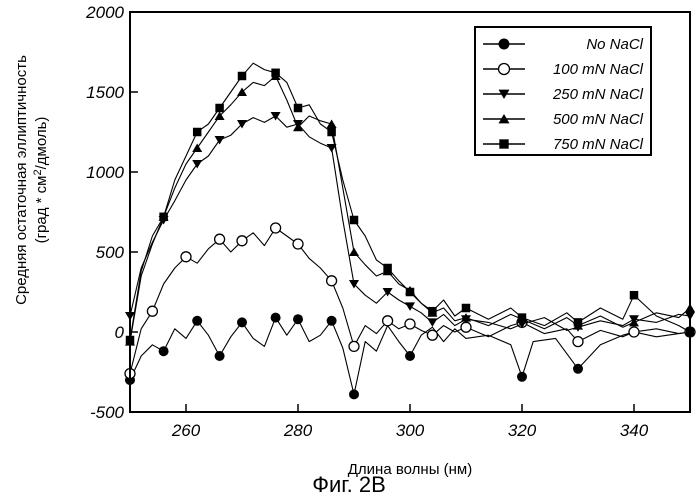 The image size is (699, 499). I want to click on legend-label: 500 mN NaCl, so click(598, 119).